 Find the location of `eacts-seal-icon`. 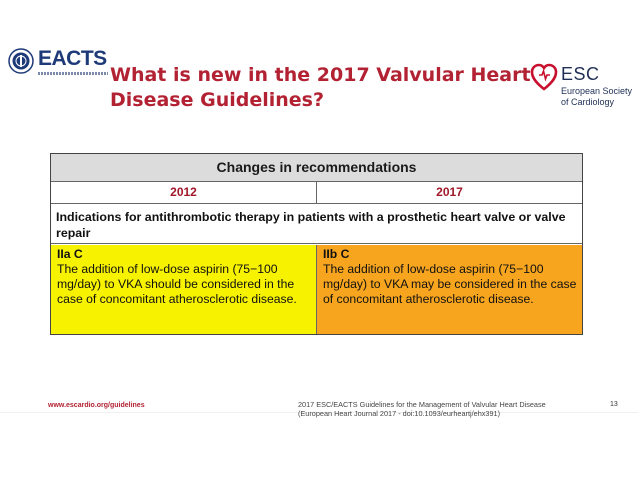

eacts-seal-icon is located at coordinates (21, 61).